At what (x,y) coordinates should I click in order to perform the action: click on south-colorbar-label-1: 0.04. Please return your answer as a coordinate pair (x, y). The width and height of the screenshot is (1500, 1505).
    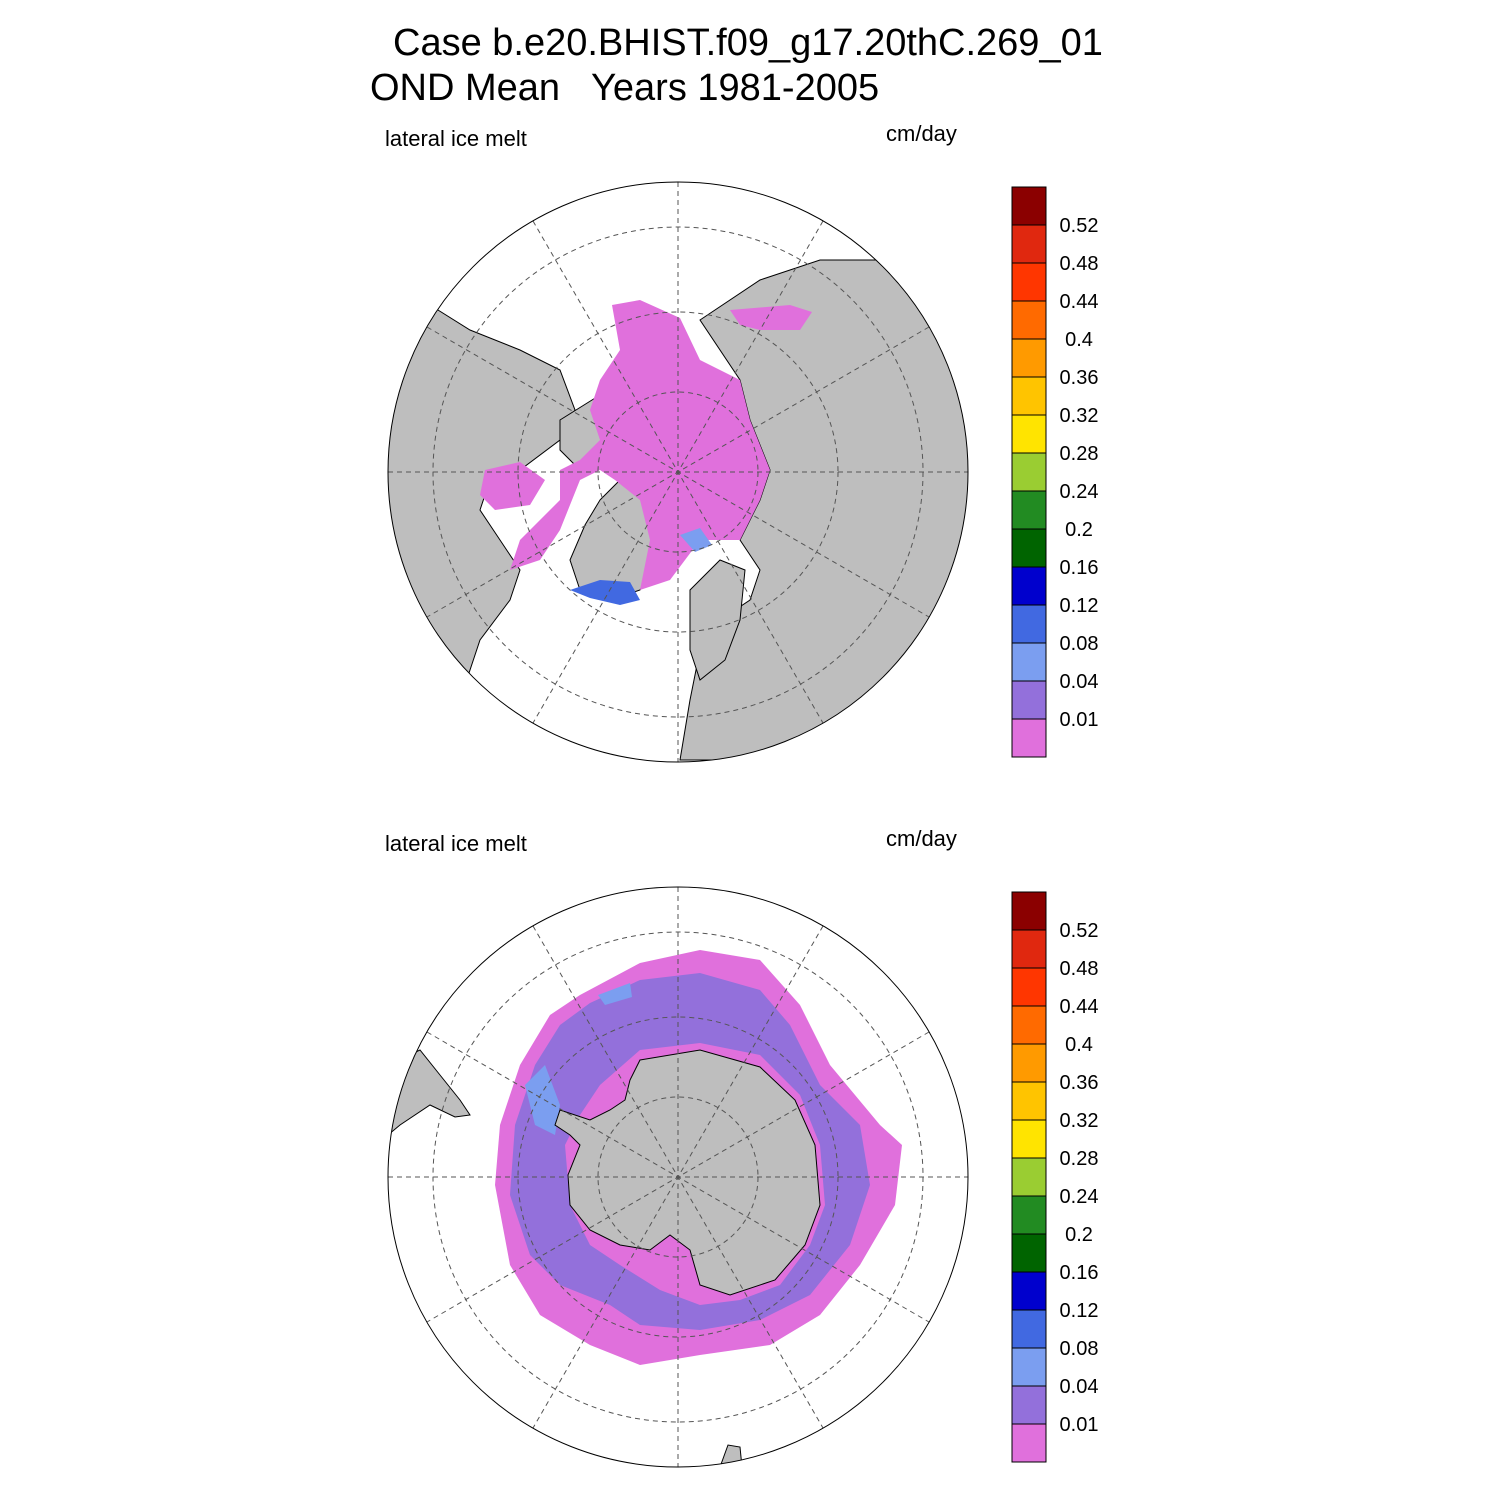
    Looking at the image, I should click on (1079, 1387).